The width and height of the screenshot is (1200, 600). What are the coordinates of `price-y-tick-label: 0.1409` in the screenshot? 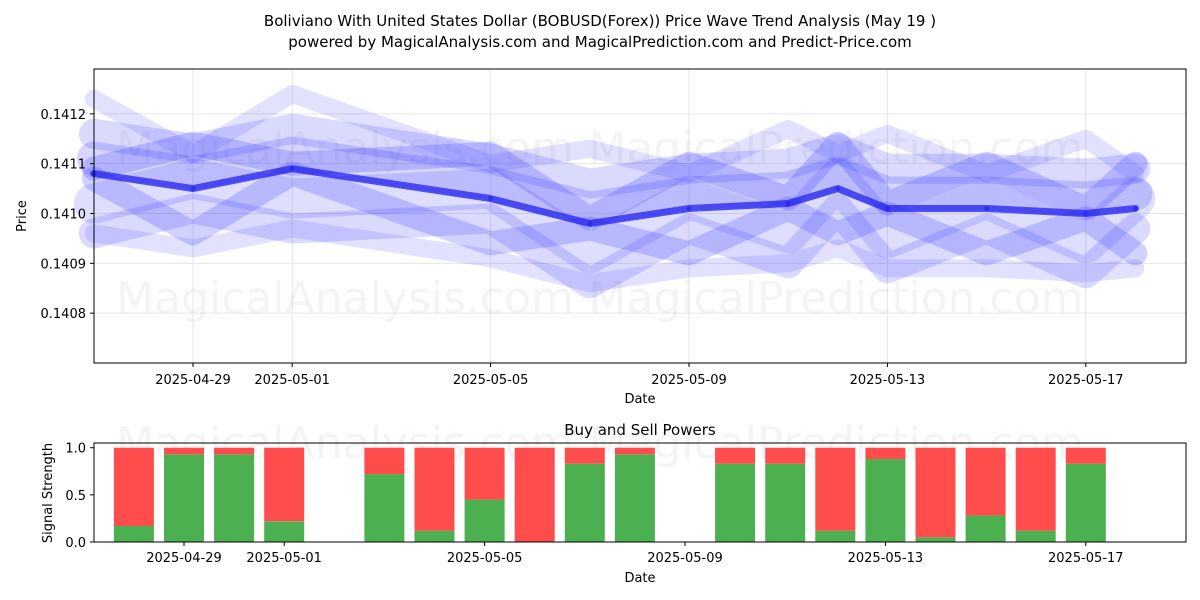 It's located at (64, 264).